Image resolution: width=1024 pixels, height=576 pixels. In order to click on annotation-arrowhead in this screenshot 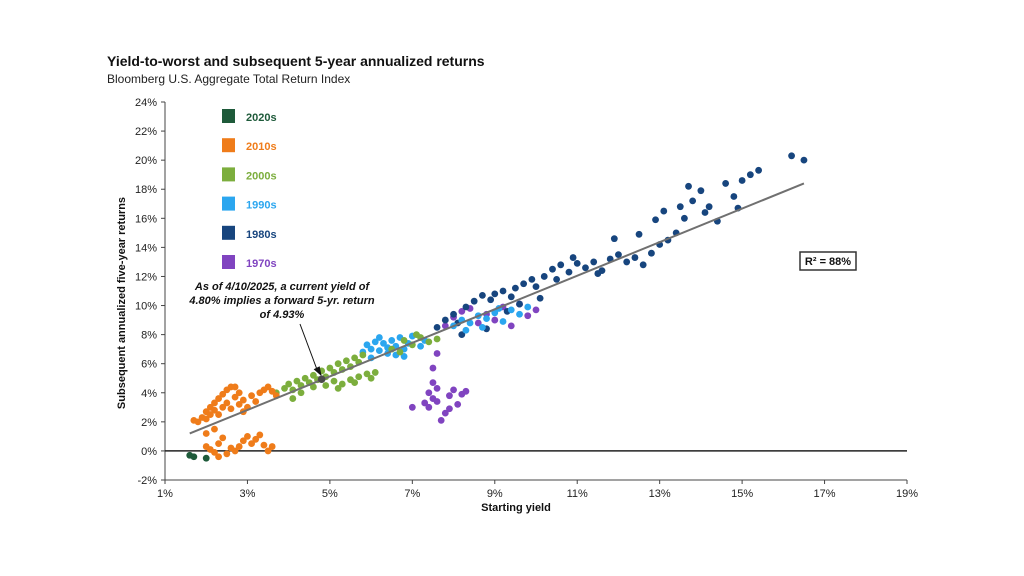, I will do `click(317, 371)`.